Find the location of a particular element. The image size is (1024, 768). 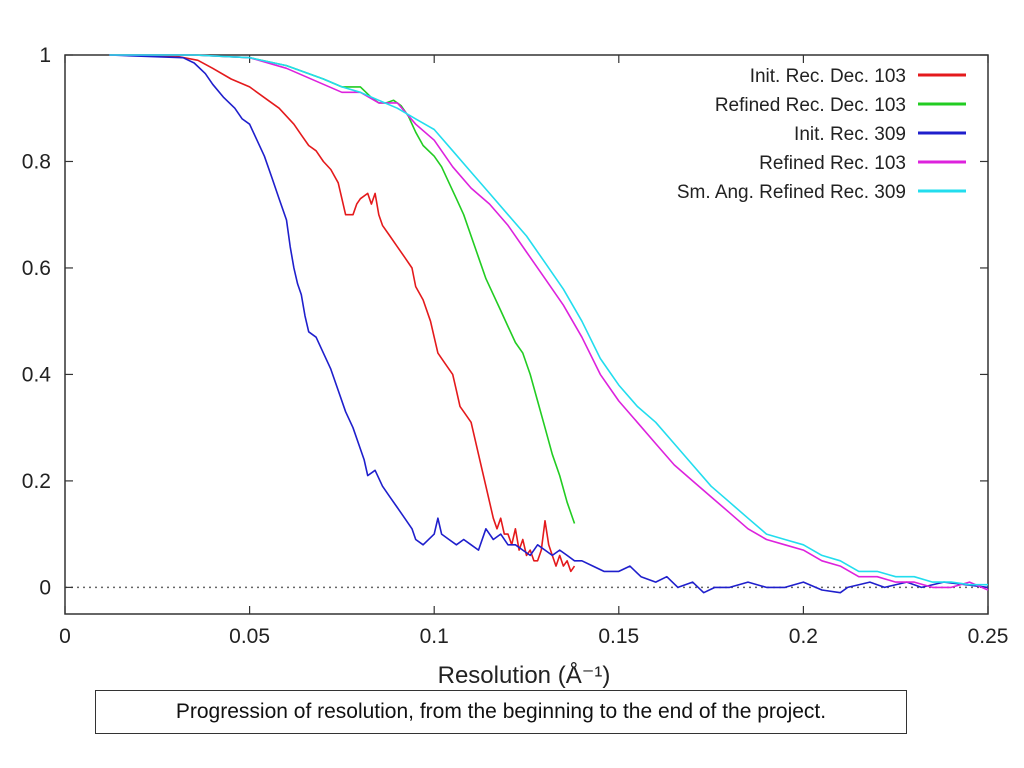

x-tick-label: 0.15 is located at coordinates (618, 636).